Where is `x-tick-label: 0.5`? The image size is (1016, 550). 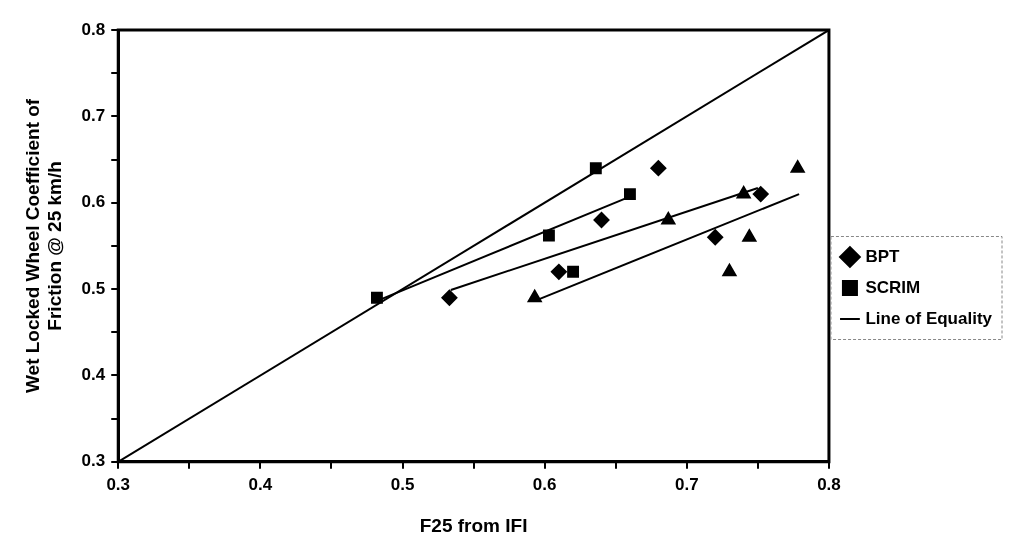 x-tick-label: 0.5 is located at coordinates (402, 484).